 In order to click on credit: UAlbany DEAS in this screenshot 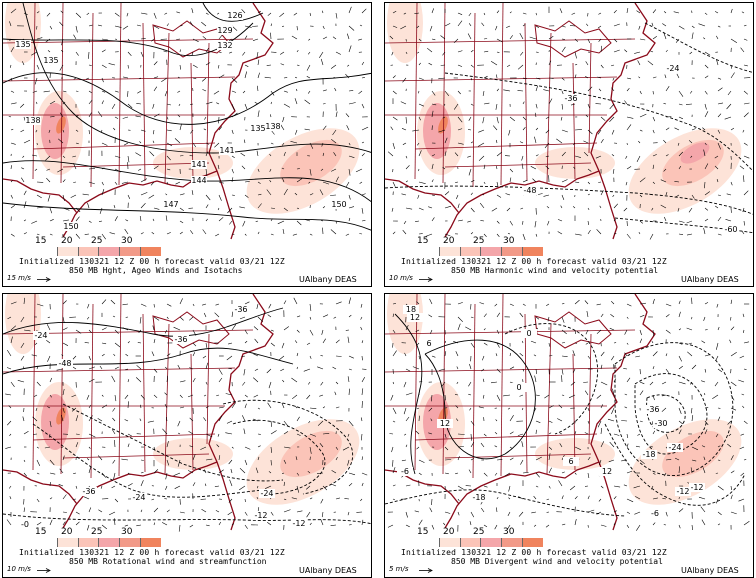, I will do `click(710, 570)`.